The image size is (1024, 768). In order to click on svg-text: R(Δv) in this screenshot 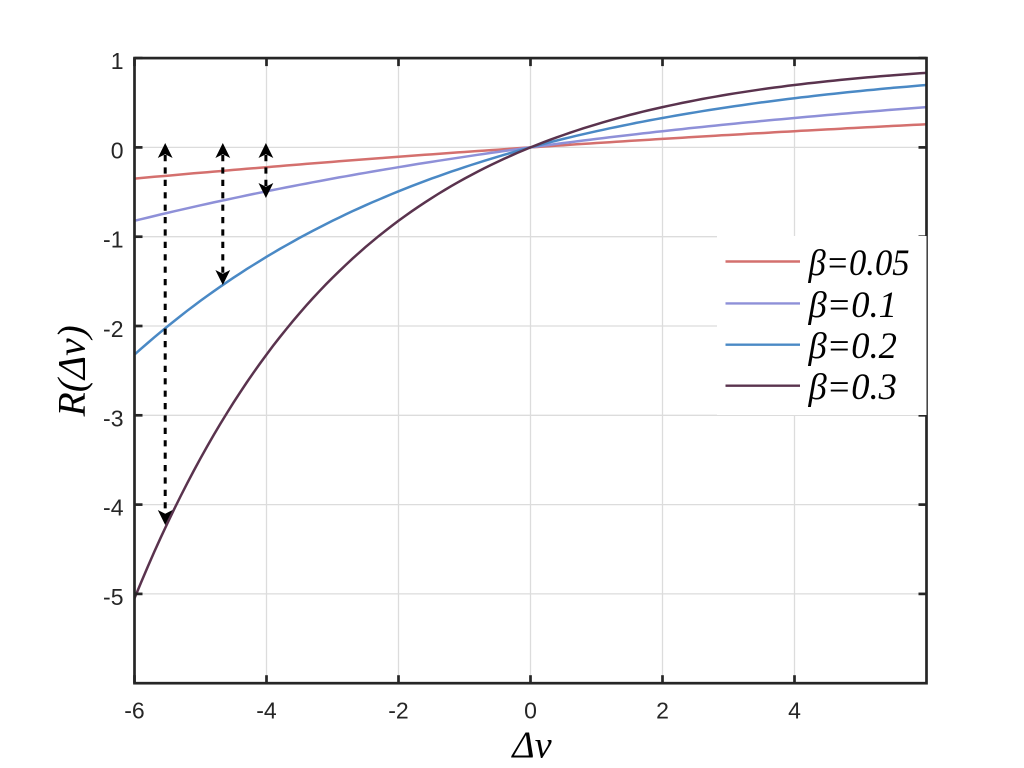, I will do `click(72, 371)`.